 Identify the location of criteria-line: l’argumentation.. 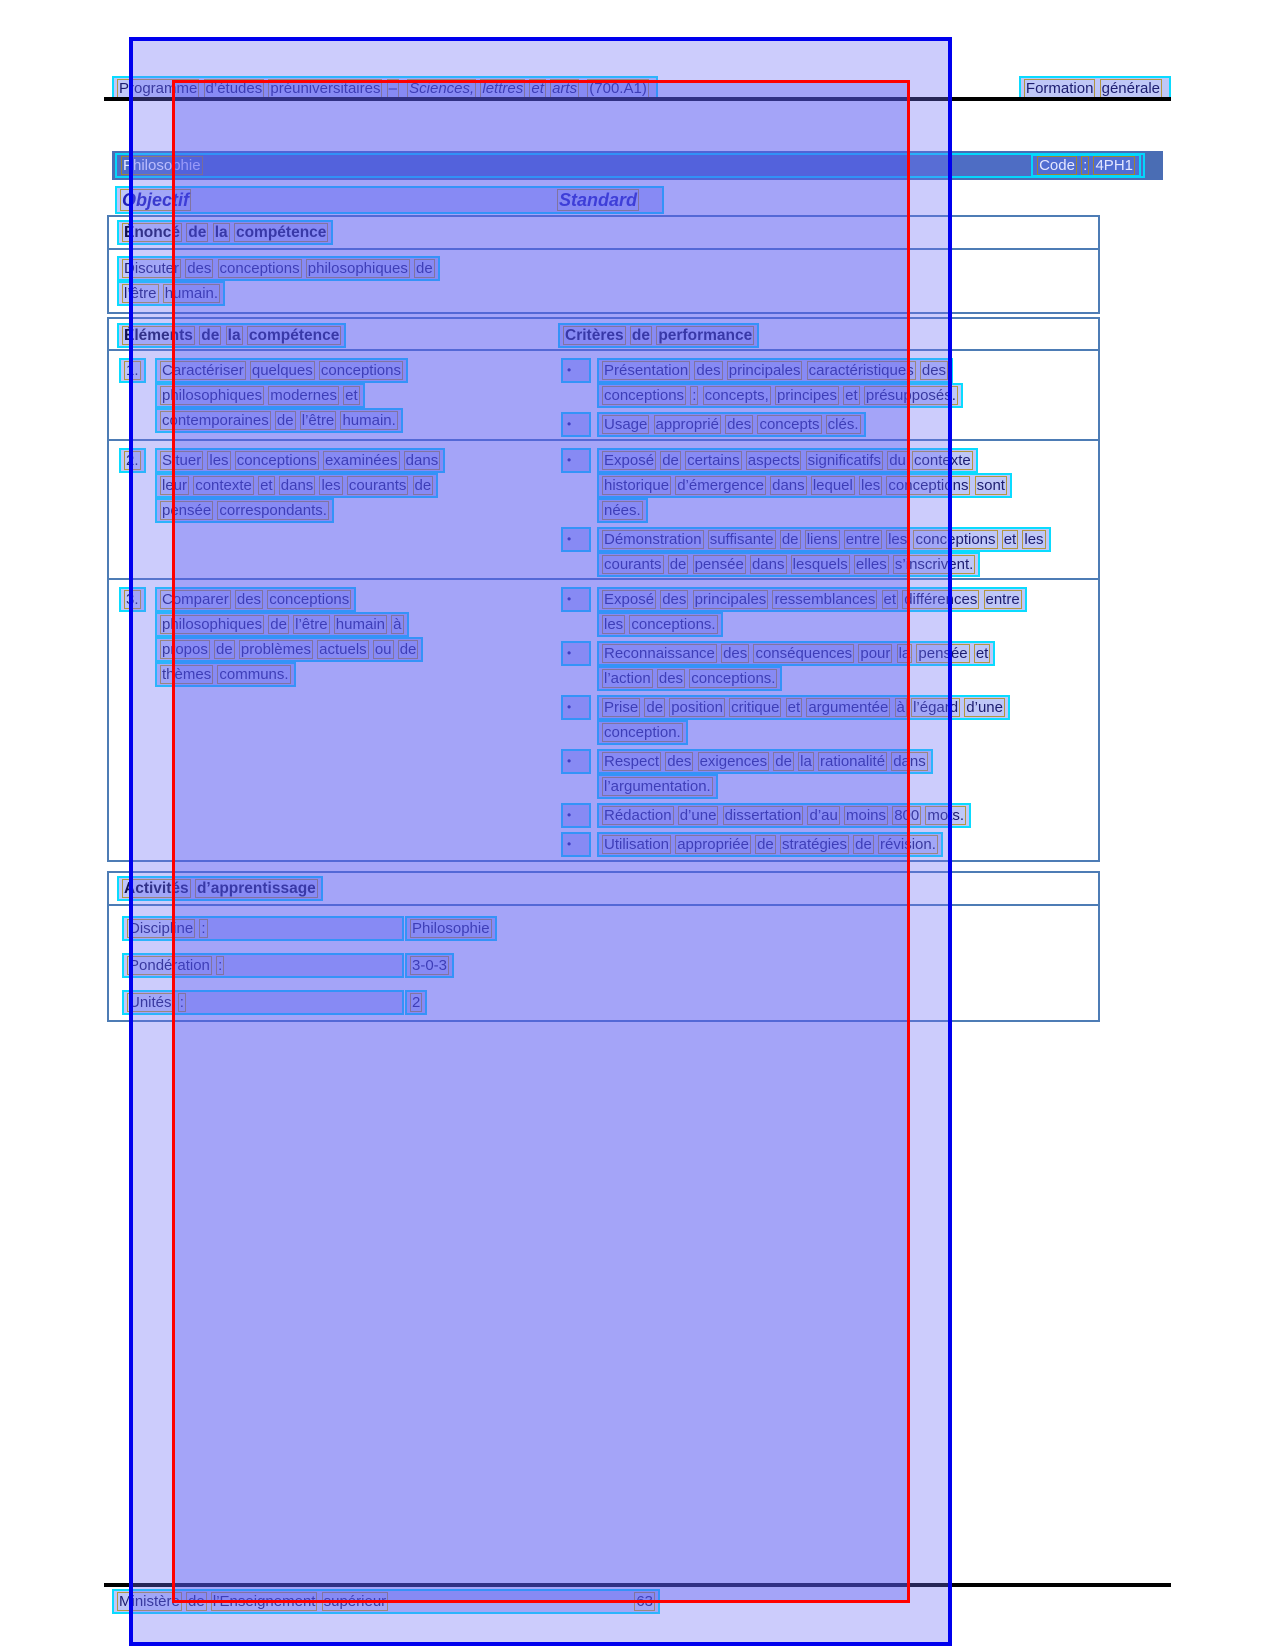
(657, 786).